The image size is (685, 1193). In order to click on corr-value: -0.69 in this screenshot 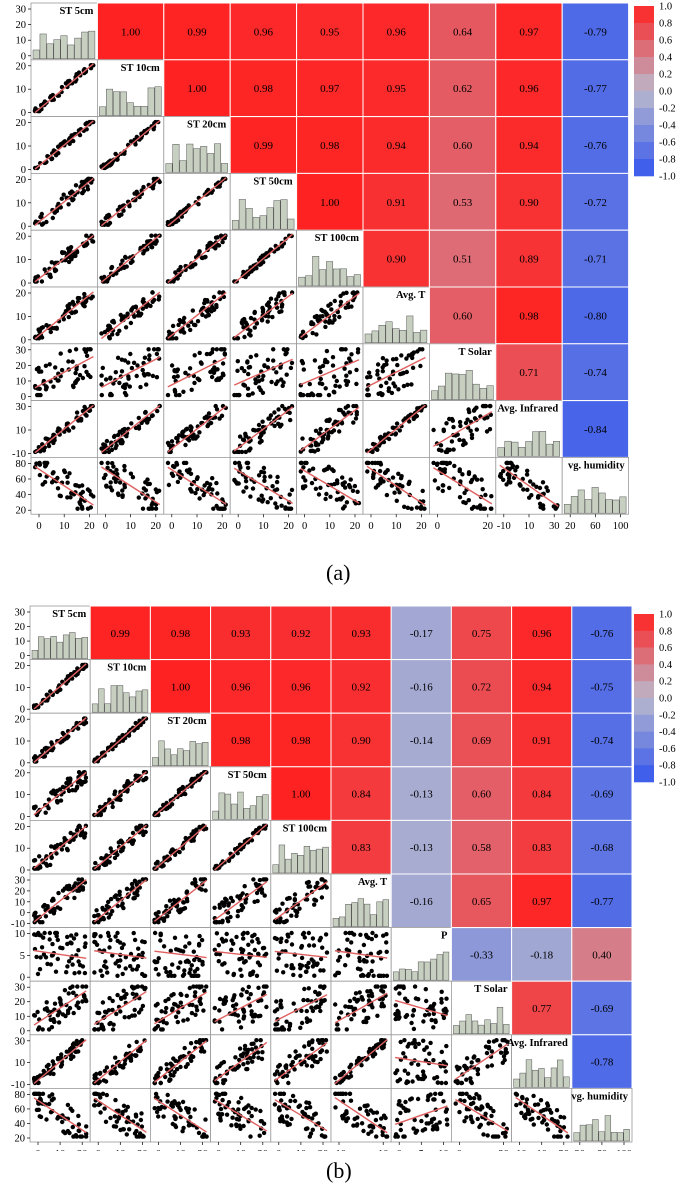, I will do `click(601, 795)`.